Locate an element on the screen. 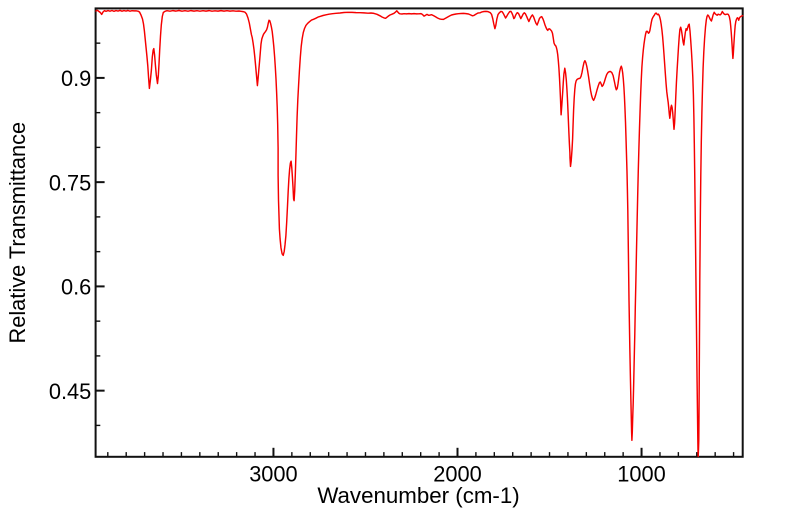  svg-text: 0.6 is located at coordinates (76, 287).